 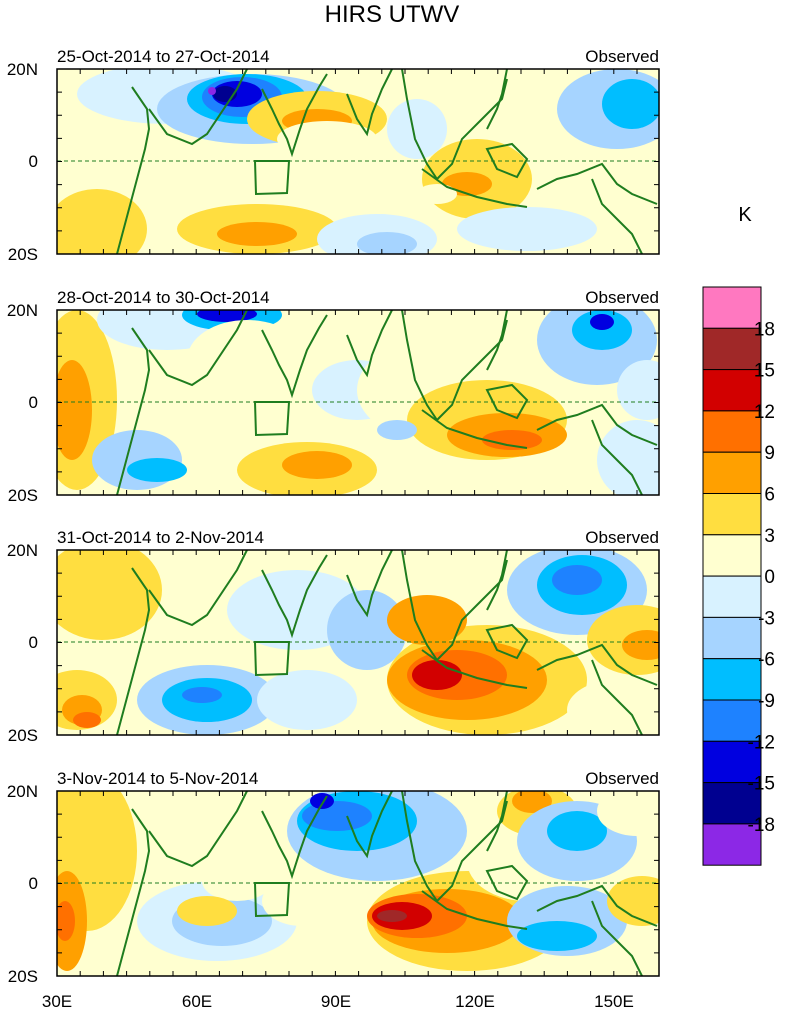 What do you see at coordinates (745, 215) in the screenshot?
I see `colorbar-unit: K` at bounding box center [745, 215].